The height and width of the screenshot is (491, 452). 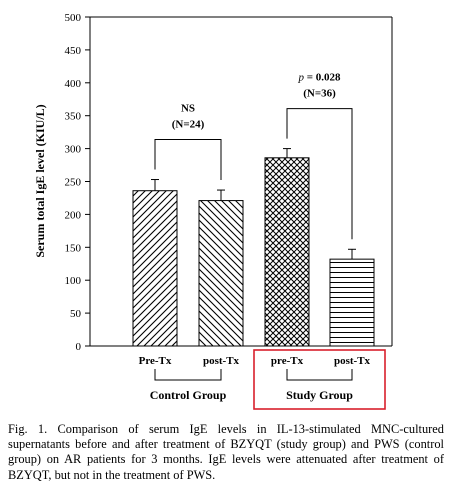 What do you see at coordinates (287, 361) in the screenshot?
I see `x-tick-label: pre-Tx` at bounding box center [287, 361].